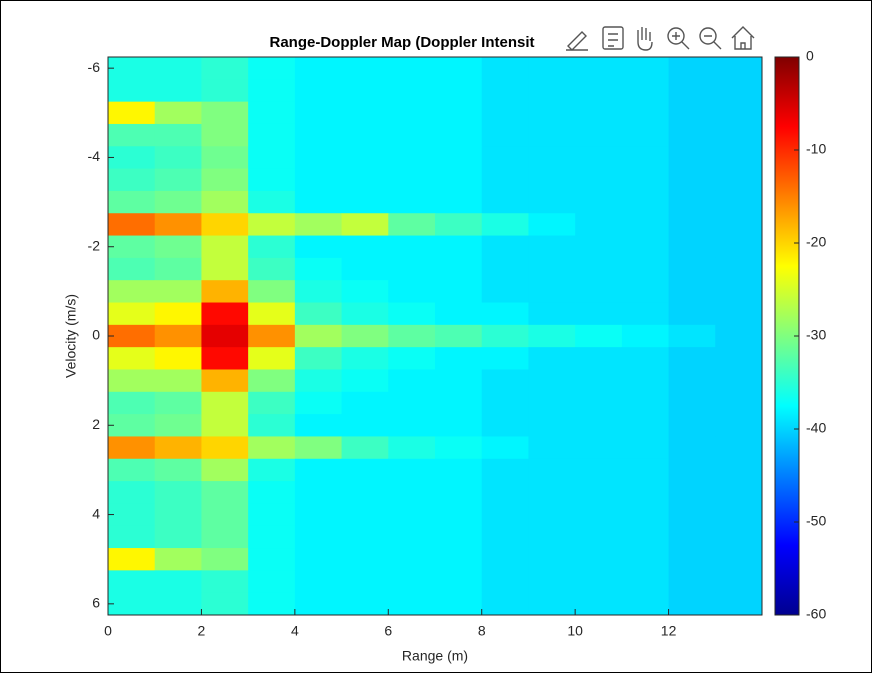  I want to click on y-tick-label: 0, so click(96, 335).